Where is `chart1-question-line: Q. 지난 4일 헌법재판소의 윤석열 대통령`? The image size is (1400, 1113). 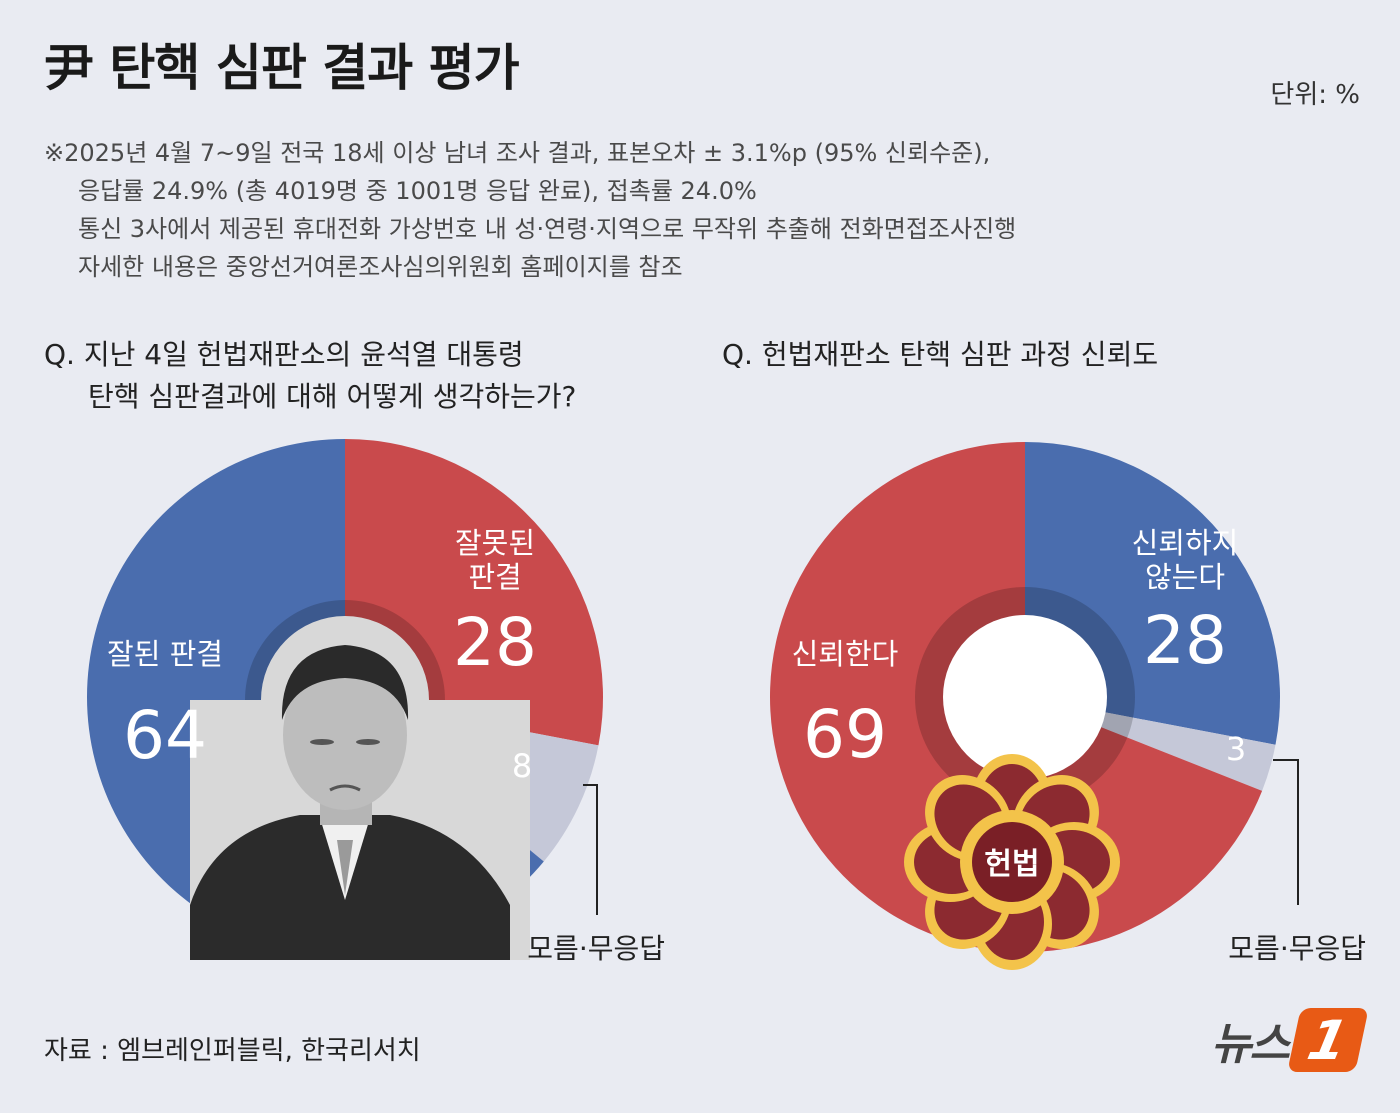 chart1-question-line: Q. 지난 4일 헌법재판소의 윤석열 대통령 is located at coordinates (284, 354).